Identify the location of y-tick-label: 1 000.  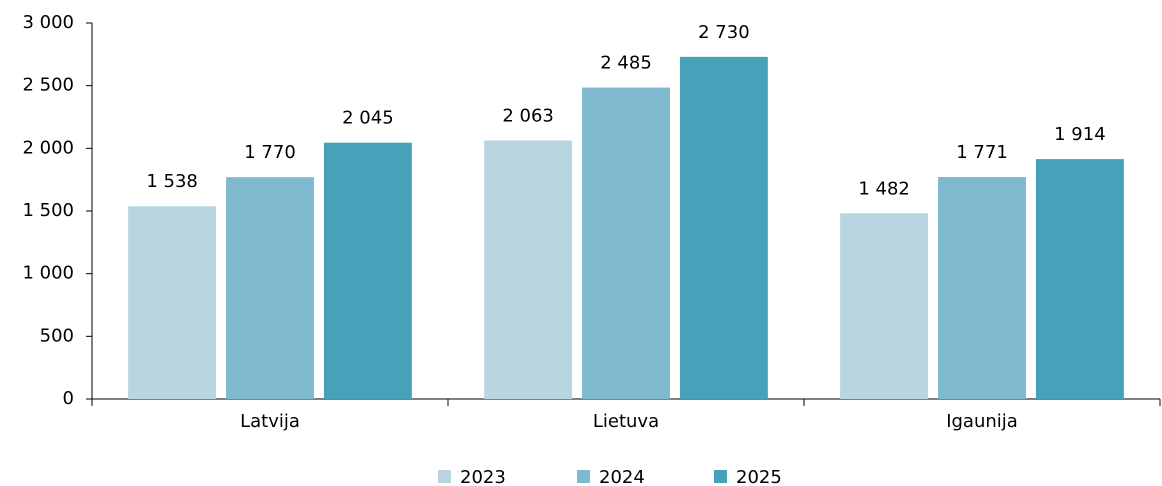
(48, 273).